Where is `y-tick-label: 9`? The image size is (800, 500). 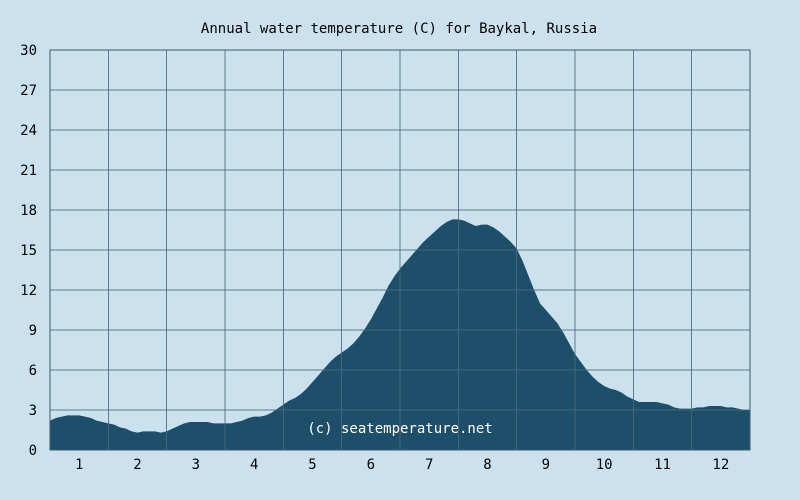 y-tick-label: 9 is located at coordinates (33, 331).